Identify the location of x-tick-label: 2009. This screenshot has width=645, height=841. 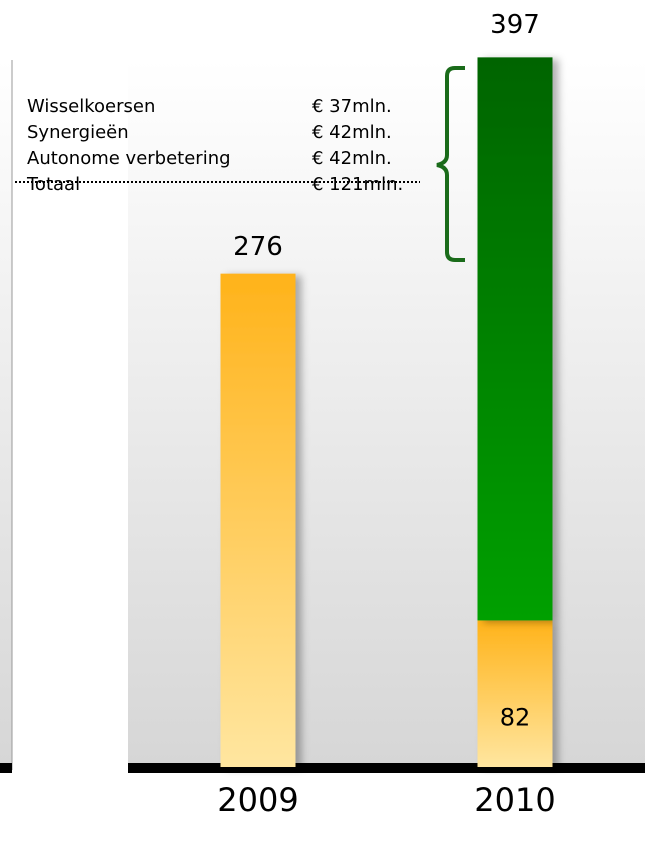
(257, 800).